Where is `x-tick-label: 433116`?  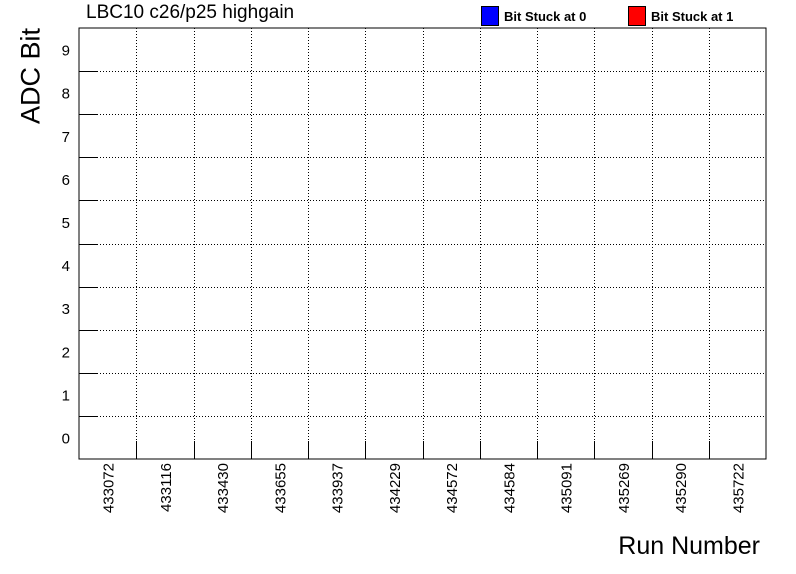
x-tick-label: 433116 is located at coordinates (166, 487).